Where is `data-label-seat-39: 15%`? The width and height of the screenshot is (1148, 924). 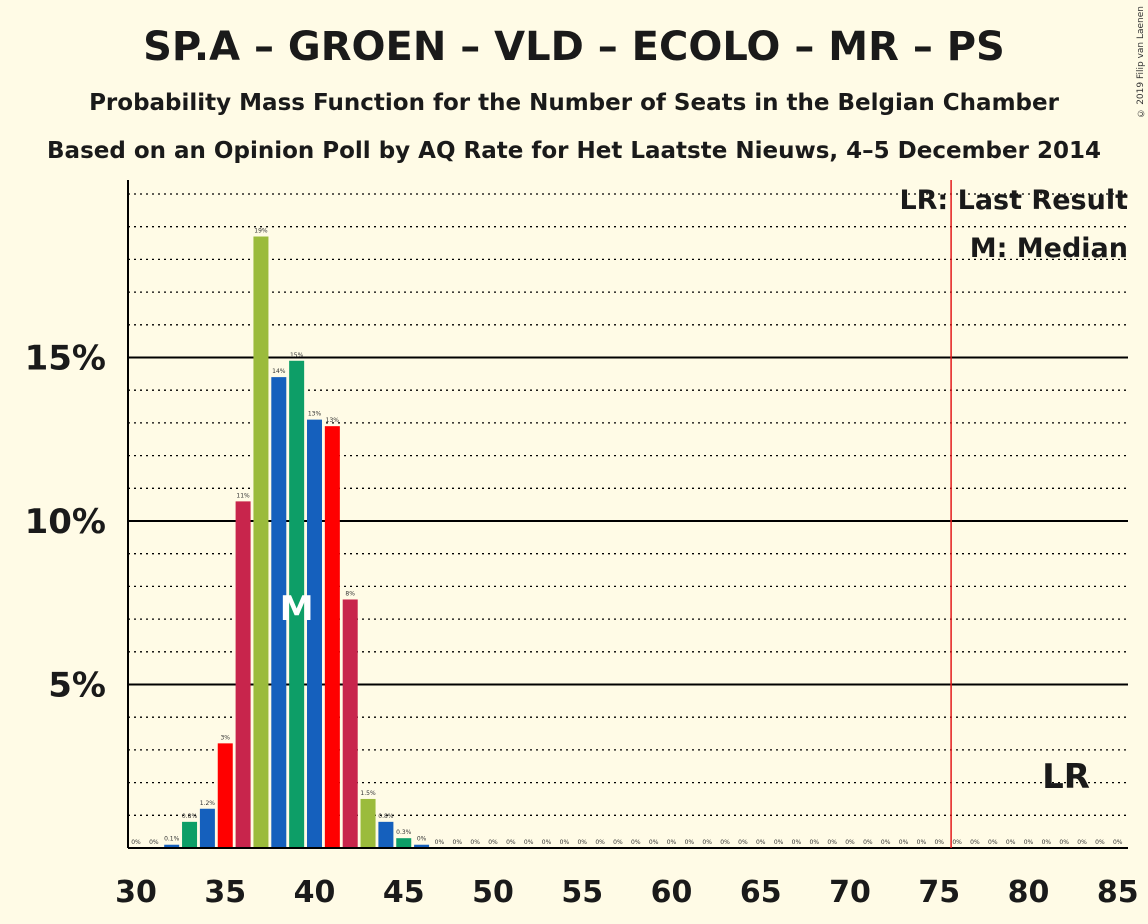 data-label-seat-39: 15% is located at coordinates (297, 355).